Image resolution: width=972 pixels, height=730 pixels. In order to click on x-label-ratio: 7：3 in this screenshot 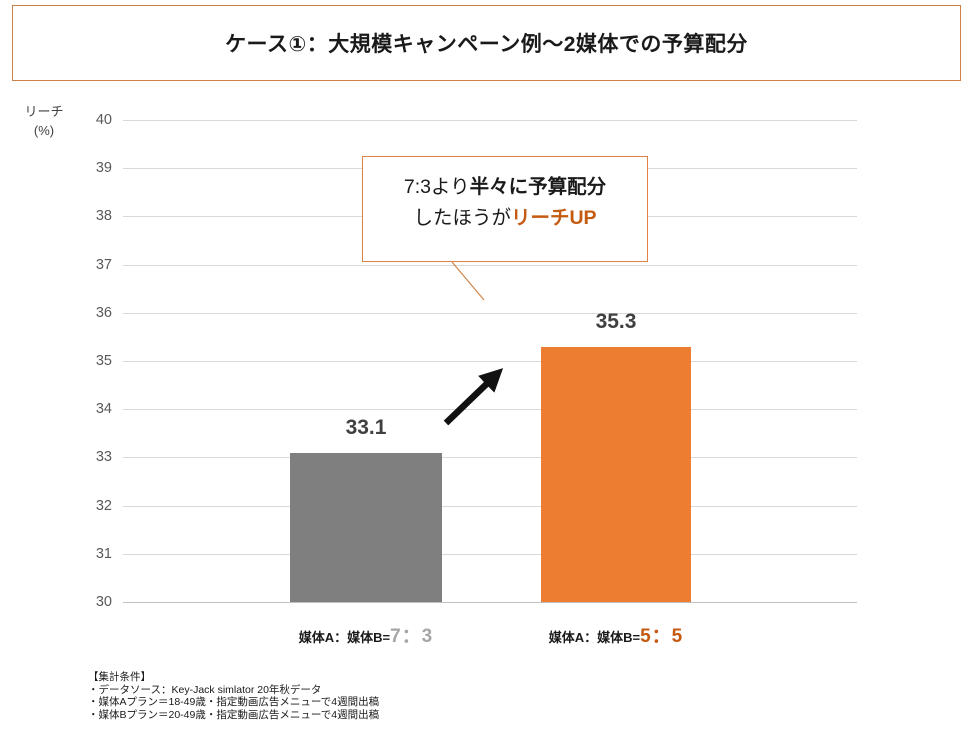, I will do `click(412, 636)`.